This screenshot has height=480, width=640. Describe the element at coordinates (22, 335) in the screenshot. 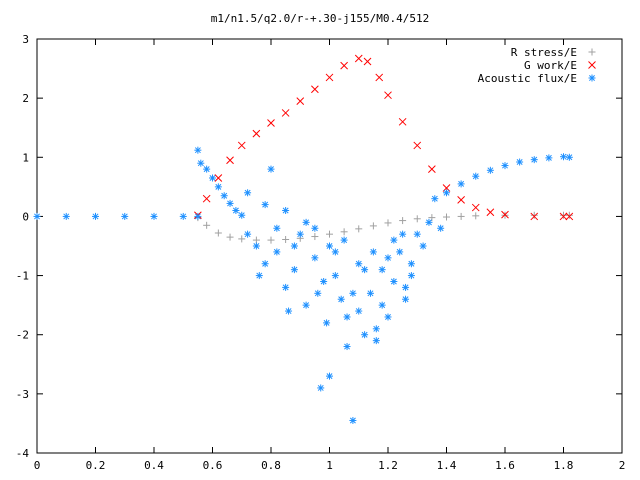

I see `y-tick-label: -2` at that location.